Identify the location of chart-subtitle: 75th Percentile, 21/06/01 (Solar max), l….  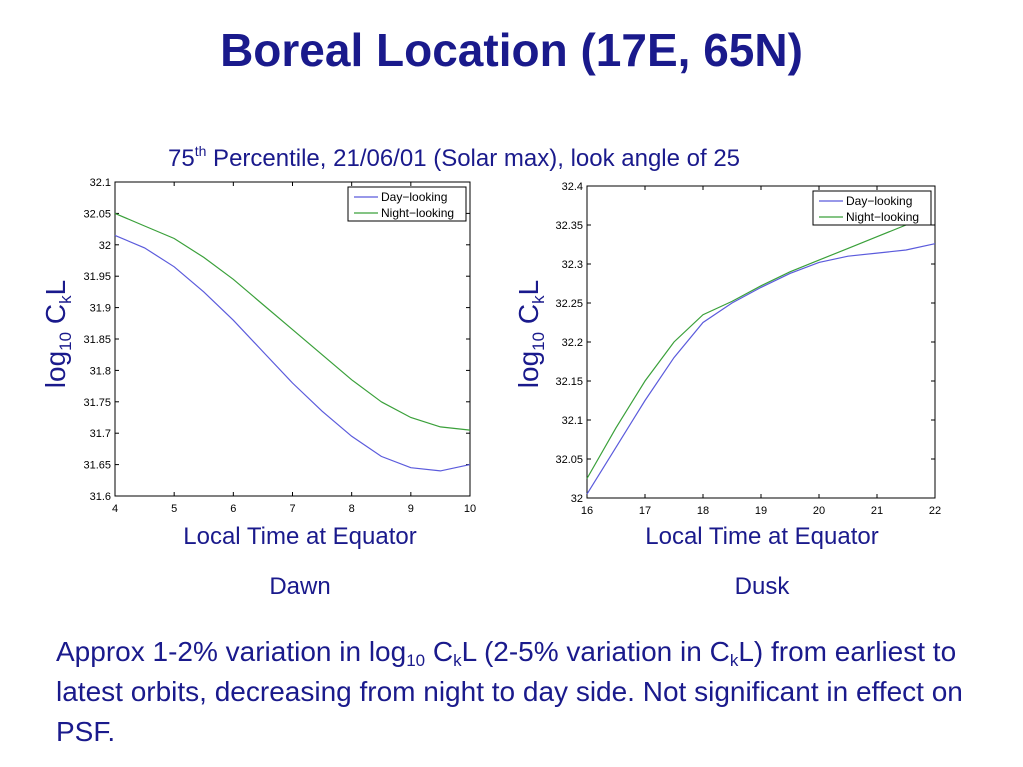
(454, 159).